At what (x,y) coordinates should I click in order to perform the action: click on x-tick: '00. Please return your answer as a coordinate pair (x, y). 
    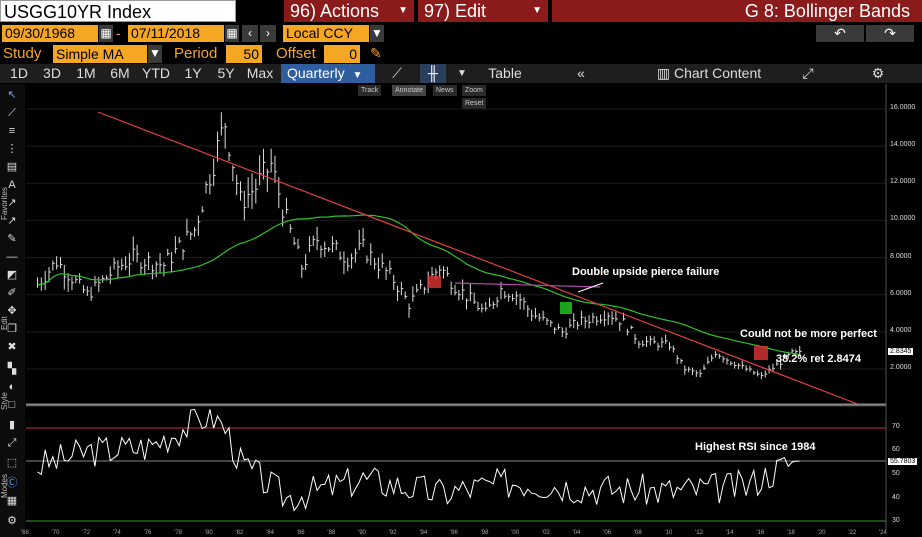
    Looking at the image, I should click on (515, 533).